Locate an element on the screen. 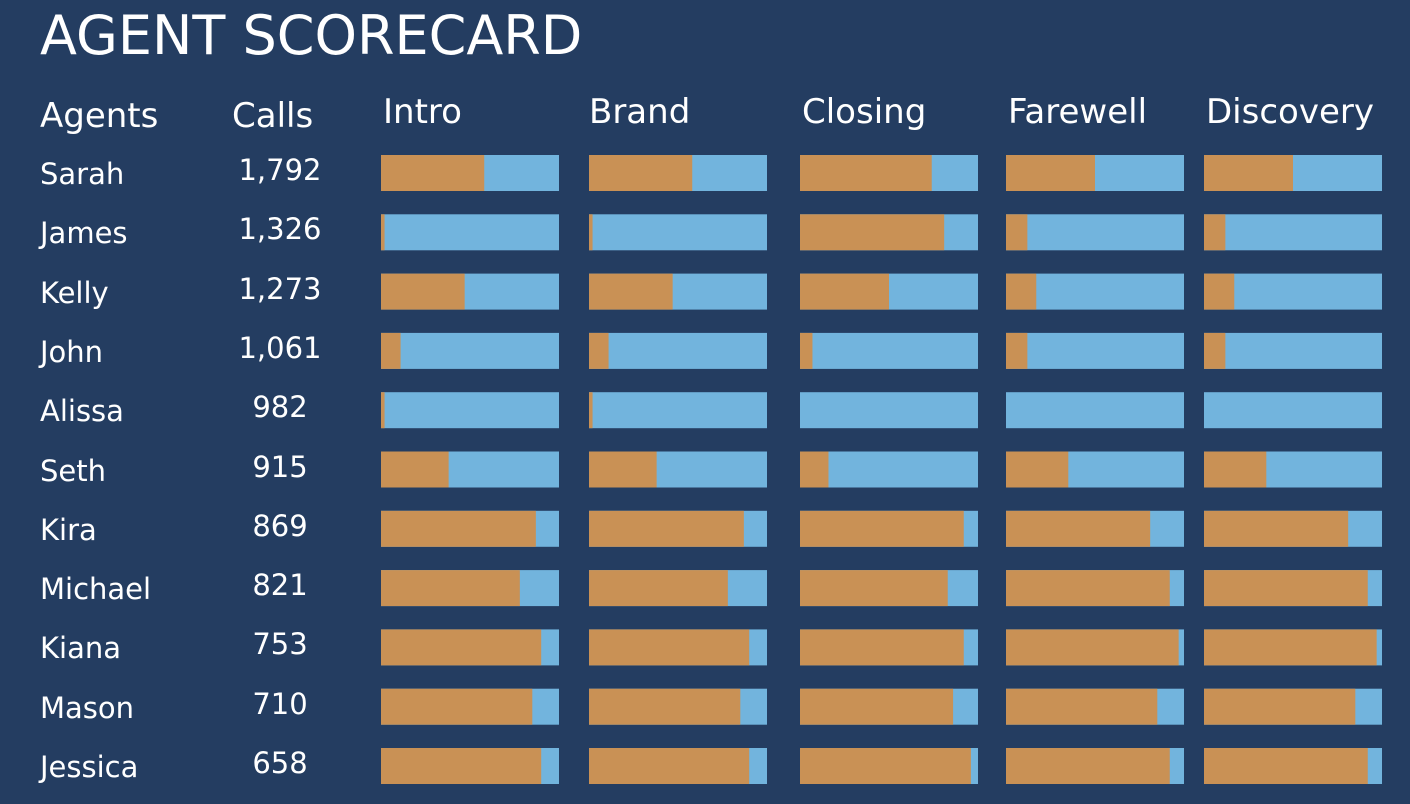 This screenshot has height=804, width=1410. score-bar-seth-farewell is located at coordinates (1095, 469).